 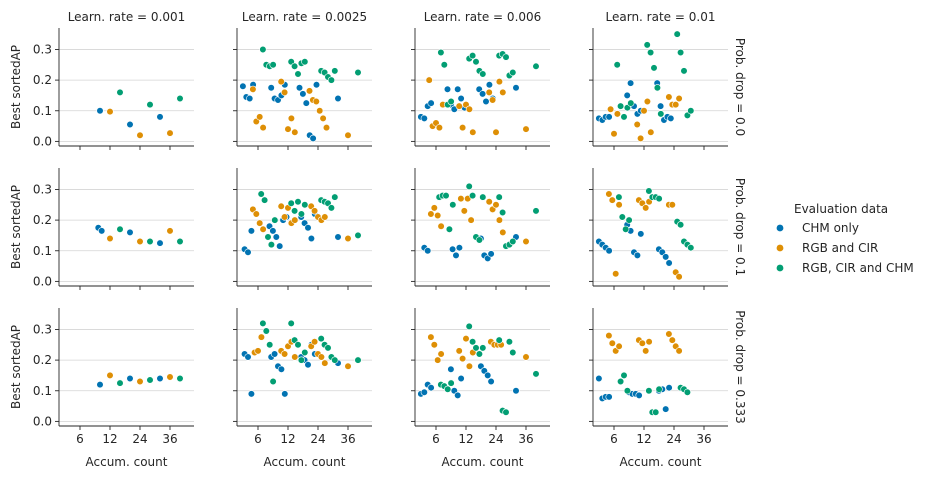 I want to click on x-tick-label: 6, so click(x=436, y=439).